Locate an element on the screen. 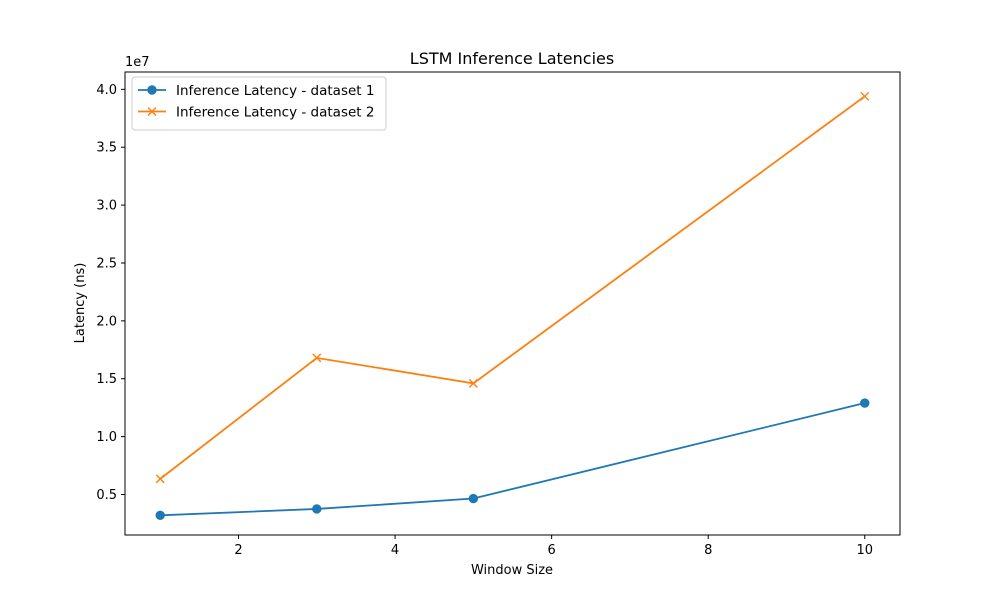  y-tick-label: 3.5 is located at coordinates (106, 148).